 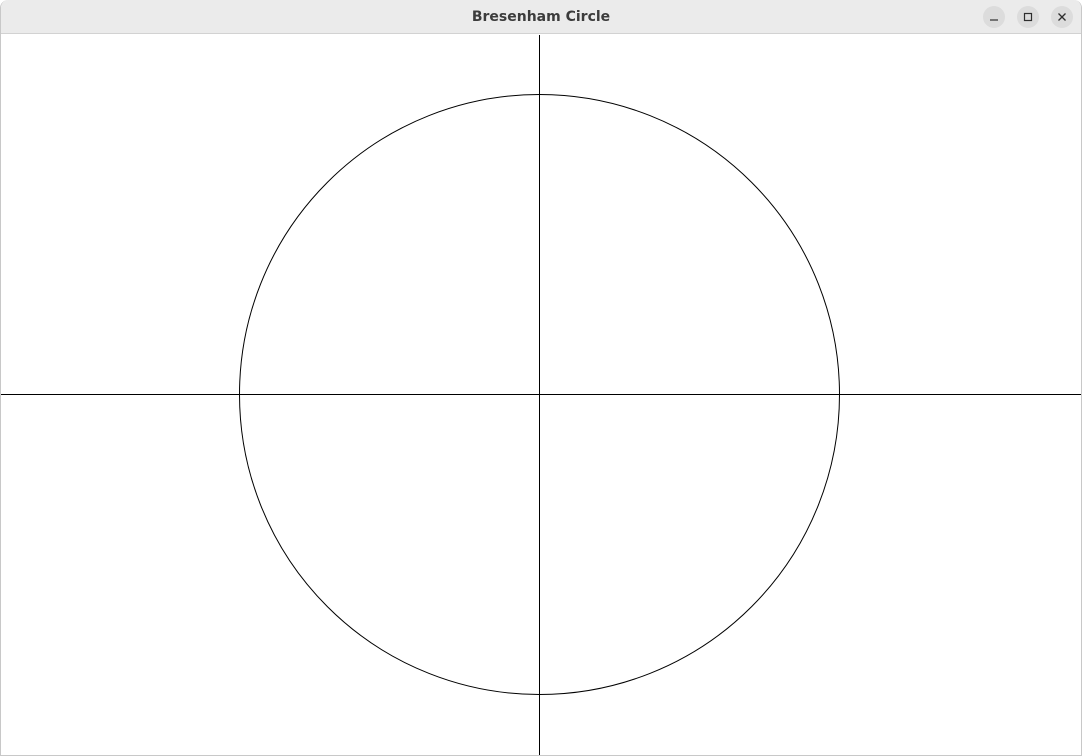 I want to click on minimize-icon, so click(x=994, y=20).